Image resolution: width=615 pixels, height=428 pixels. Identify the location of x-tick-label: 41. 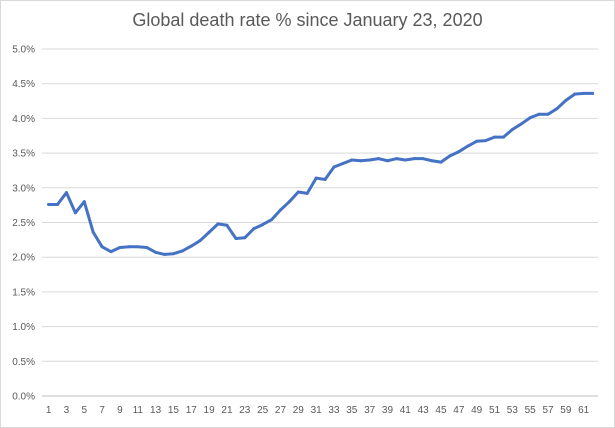
(406, 410).